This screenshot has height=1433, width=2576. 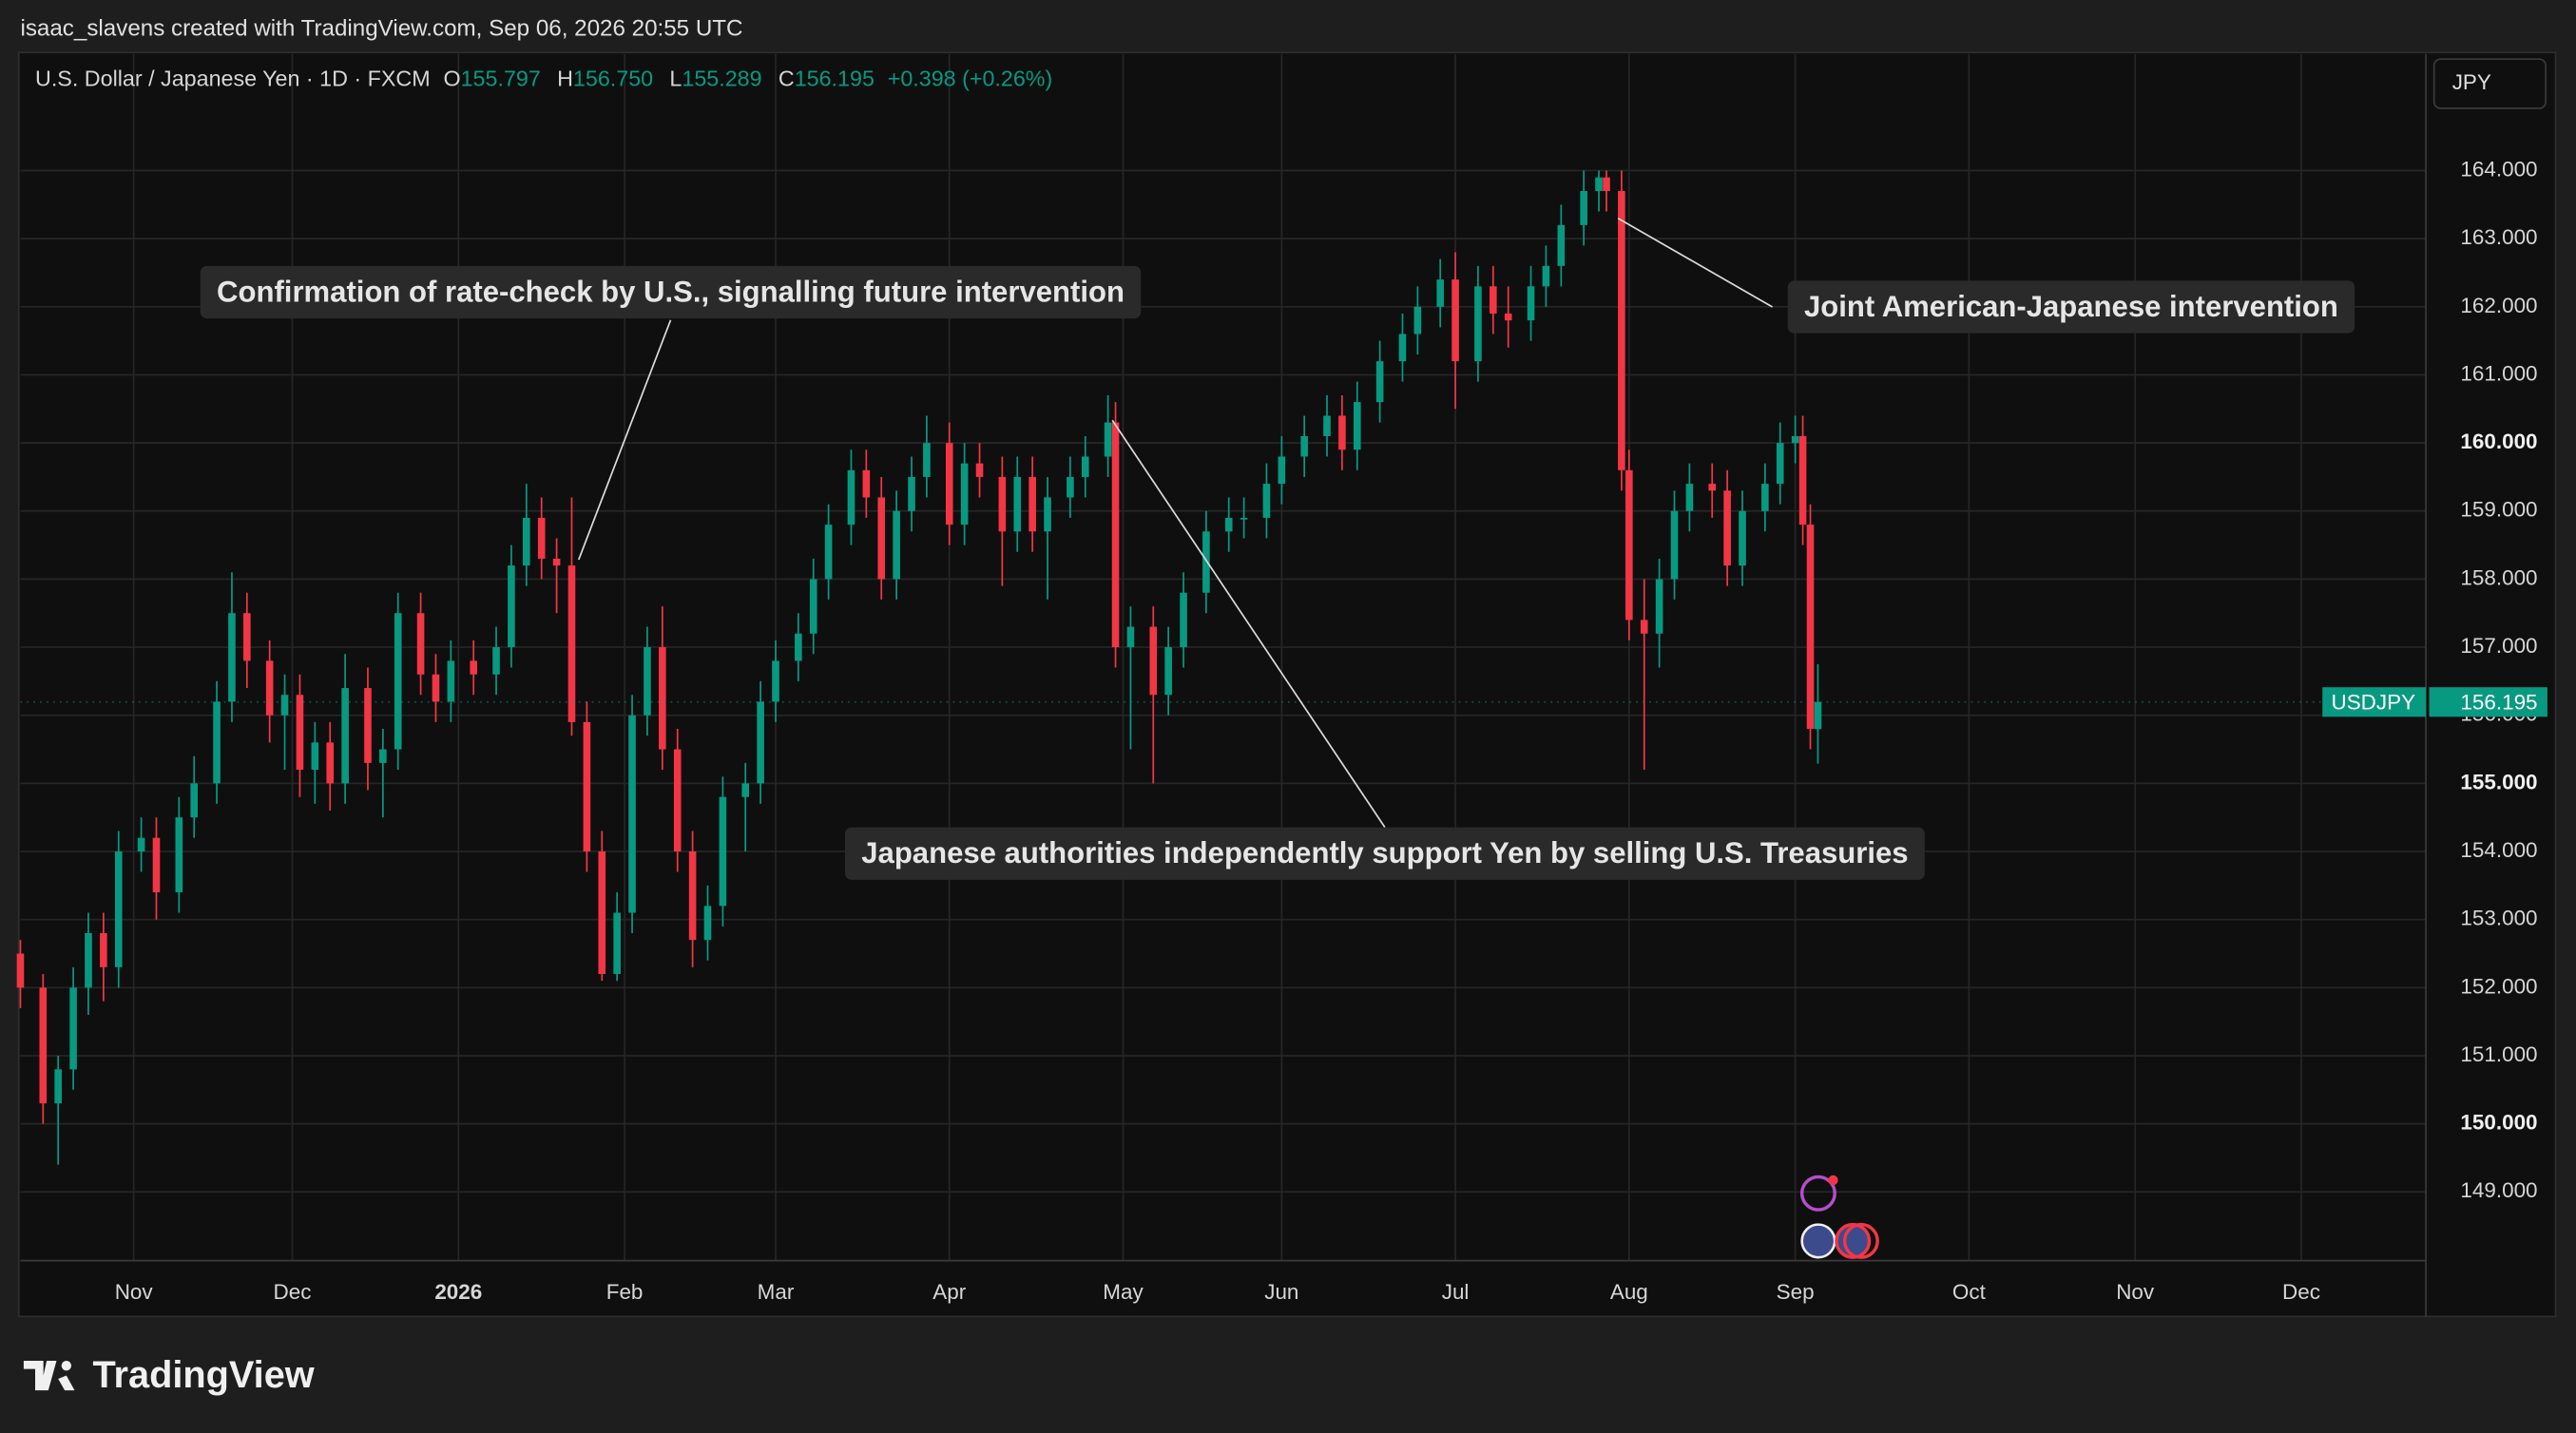 I want to click on callout-text: Joint American-Japanese intervention, so click(x=2071, y=306).